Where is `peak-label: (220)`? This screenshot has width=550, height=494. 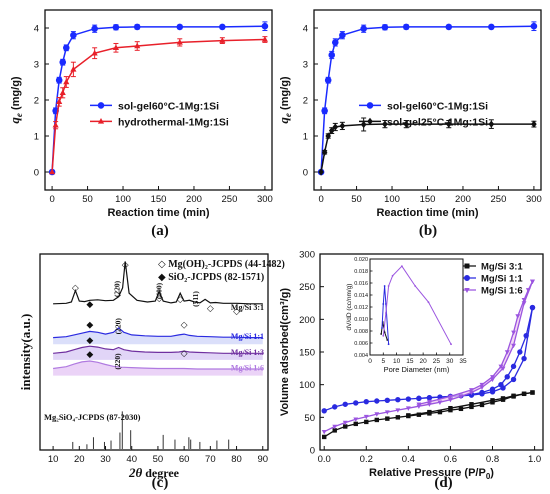
peak-label: (220) is located at coordinates (118, 326).